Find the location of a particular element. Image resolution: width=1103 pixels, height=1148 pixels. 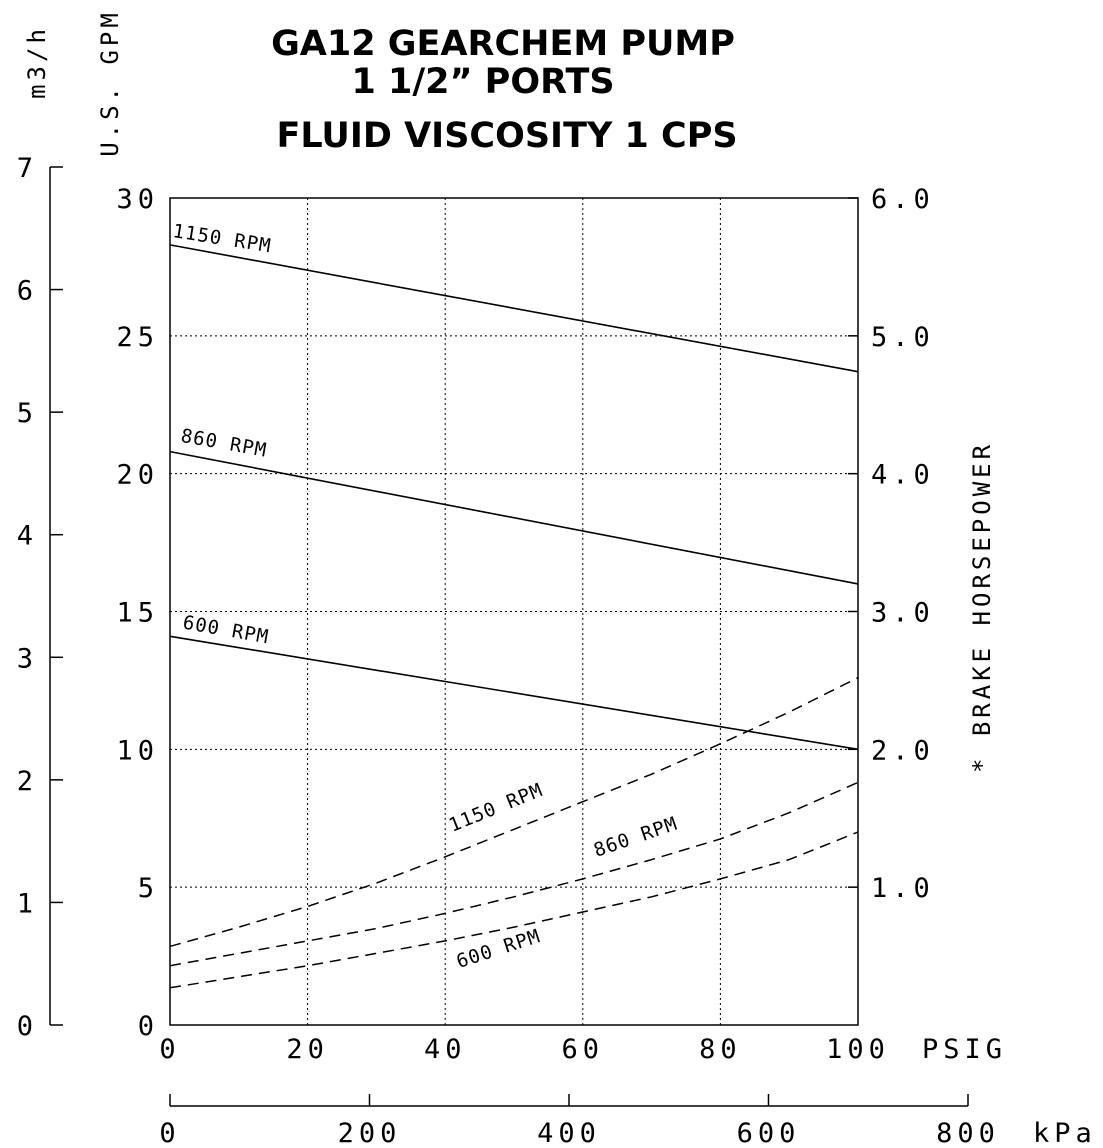

gpm-tick-label: 10 is located at coordinates (137, 750).